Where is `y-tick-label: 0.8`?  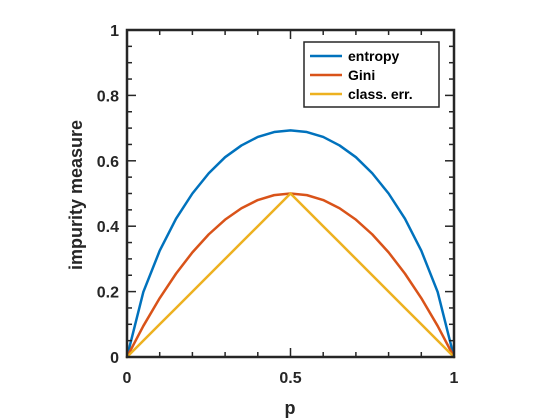
y-tick-label: 0.8 is located at coordinates (108, 96).